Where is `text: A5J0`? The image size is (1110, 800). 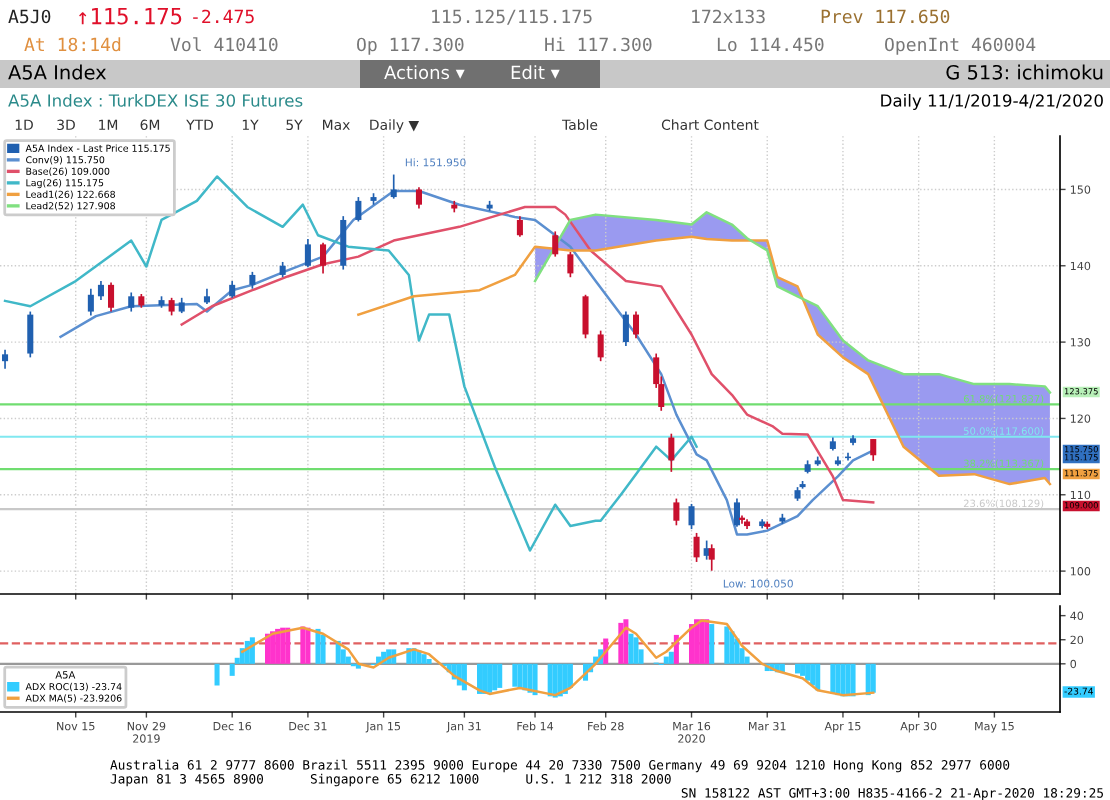 text: A5J0 is located at coordinates (29, 16).